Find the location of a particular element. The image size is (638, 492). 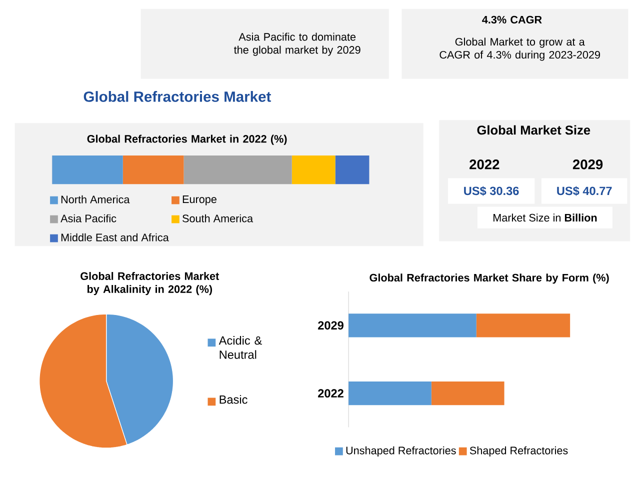

data-label: US$ 30.36 is located at coordinates (491, 191).